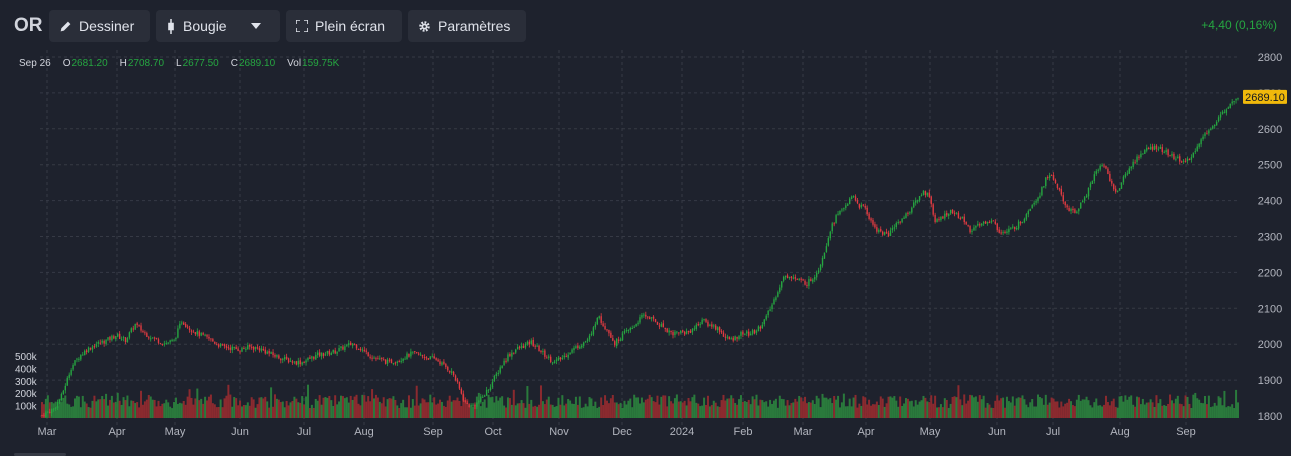  What do you see at coordinates (467, 26) in the screenshot?
I see `settings-button: Paramètres` at bounding box center [467, 26].